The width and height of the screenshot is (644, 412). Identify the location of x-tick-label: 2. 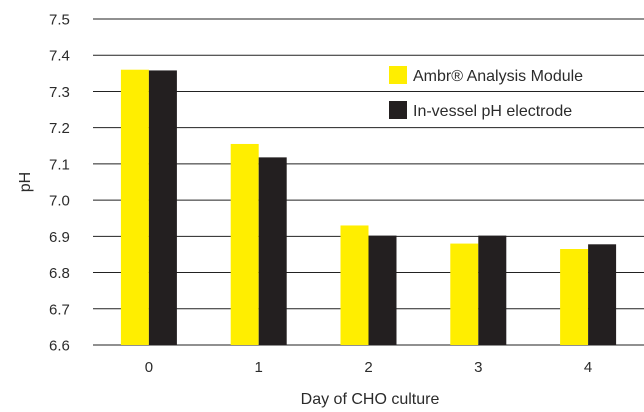
(368, 367).